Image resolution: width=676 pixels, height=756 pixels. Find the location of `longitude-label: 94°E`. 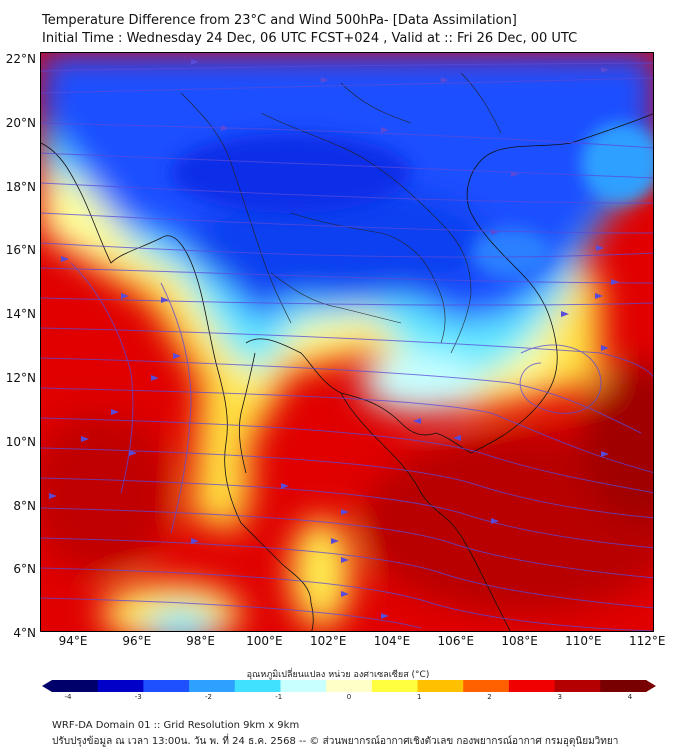

longitude-label: 94°E is located at coordinates (73, 641).